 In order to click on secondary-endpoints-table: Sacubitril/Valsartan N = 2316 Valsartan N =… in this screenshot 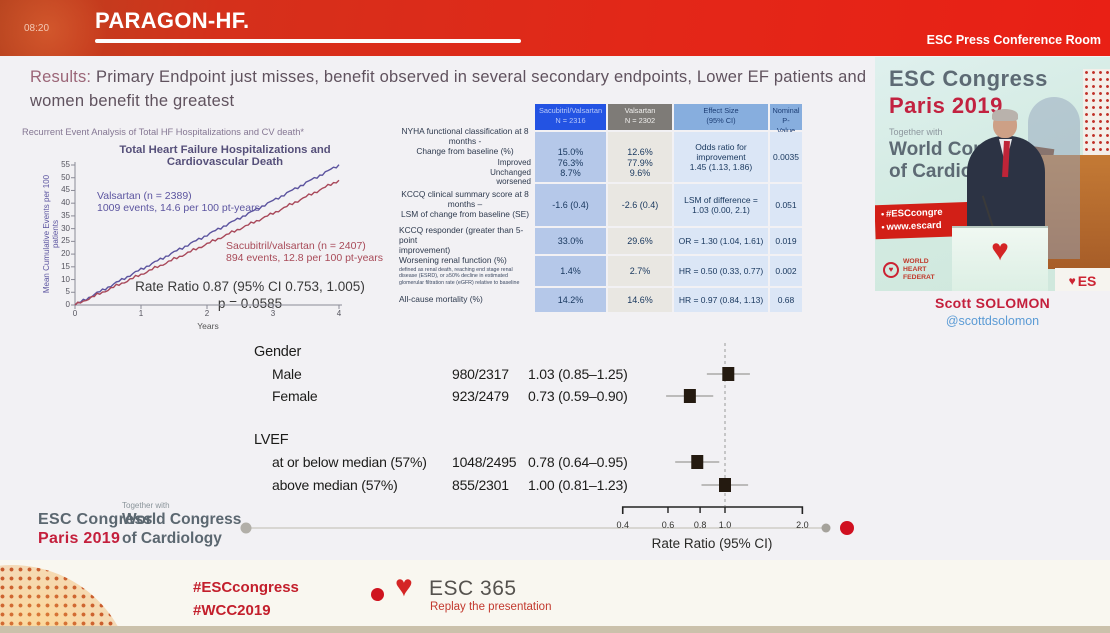, I will do `click(599, 208)`.